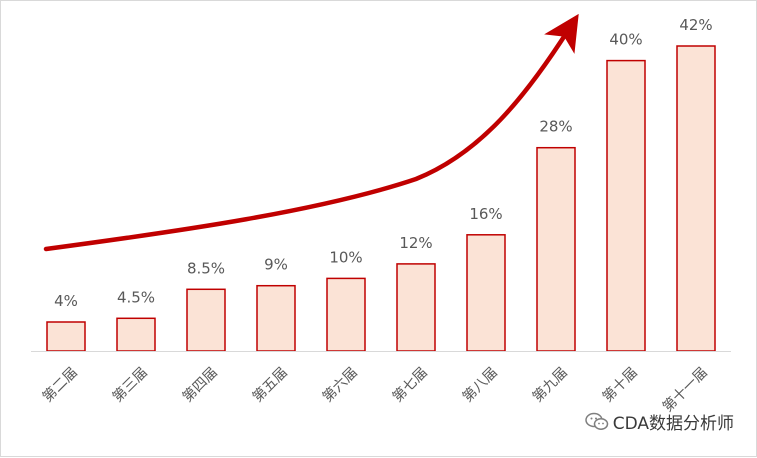 The height and width of the screenshot is (458, 757). I want to click on data-label: 10%, so click(345, 257).